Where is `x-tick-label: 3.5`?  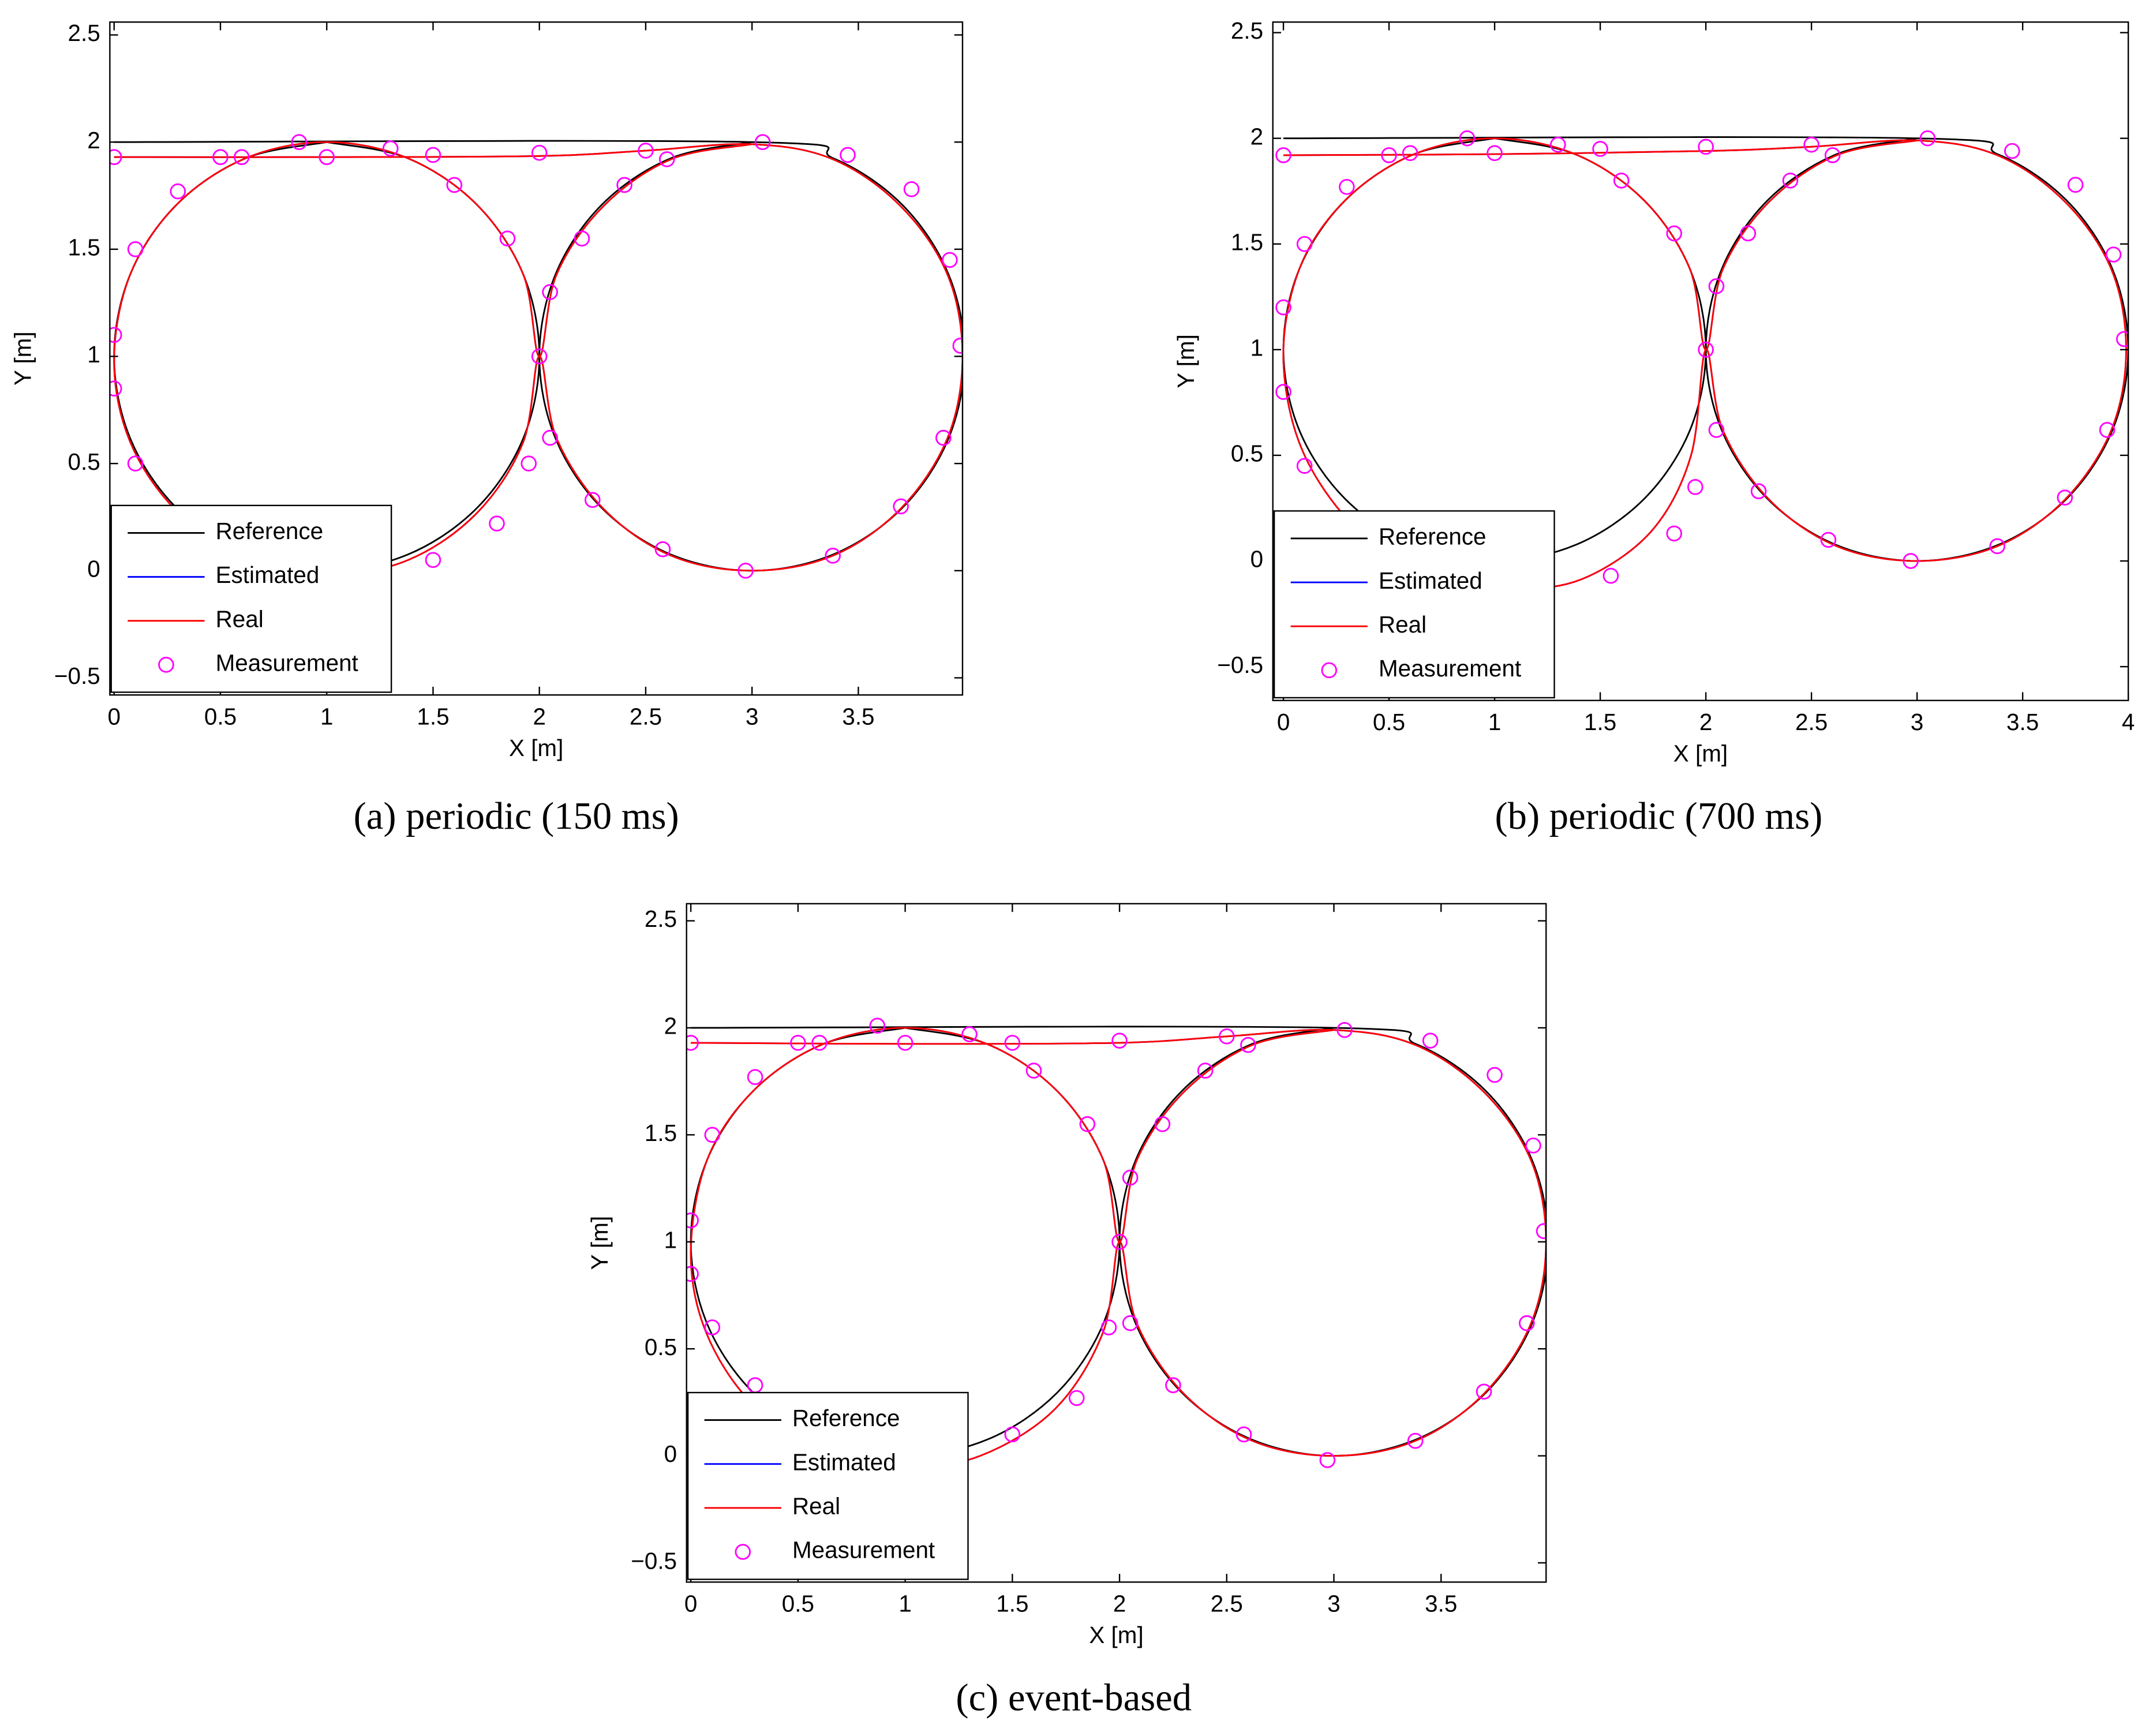
x-tick-label: 3.5 is located at coordinates (2022, 722).